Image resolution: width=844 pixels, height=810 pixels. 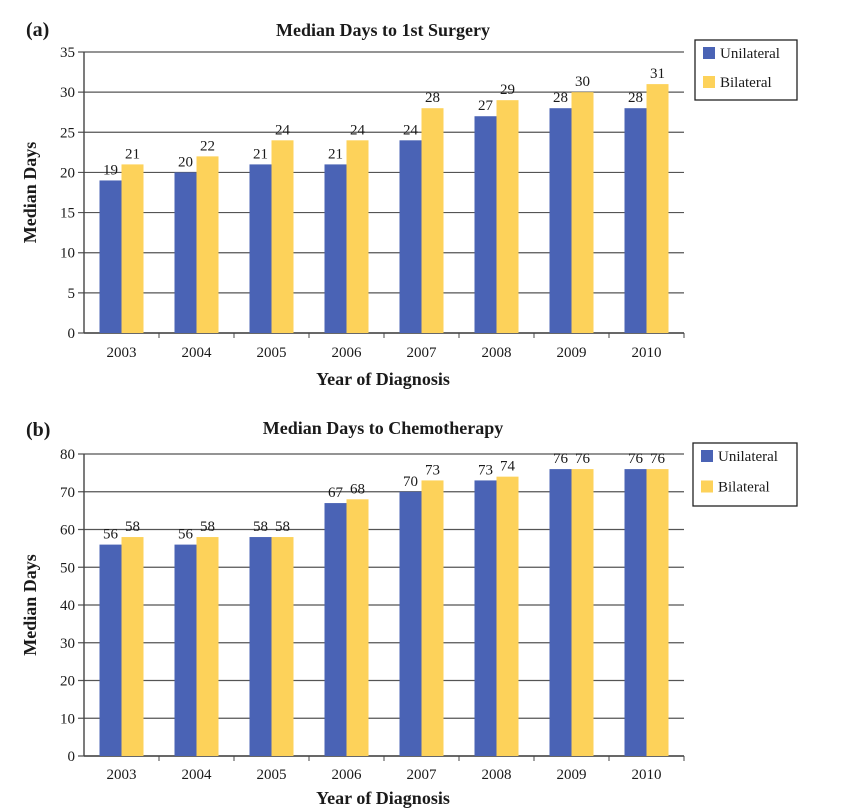 What do you see at coordinates (432, 220) in the screenshot?
I see `bar-bilateral-2007` at bounding box center [432, 220].